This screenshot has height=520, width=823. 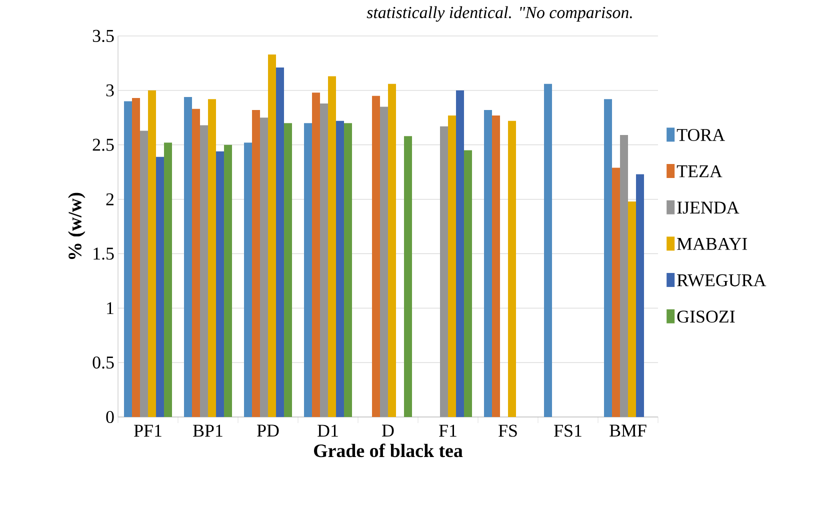 What do you see at coordinates (103, 36) in the screenshot?
I see `y-tick-label: 3.5` at bounding box center [103, 36].